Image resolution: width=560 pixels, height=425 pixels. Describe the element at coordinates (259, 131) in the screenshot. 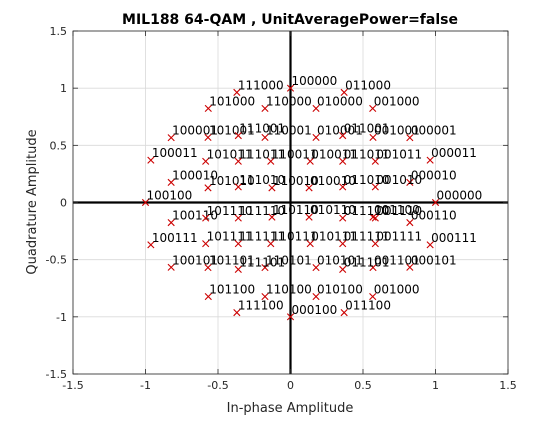

I see `constellation-point: 111001` at that location.